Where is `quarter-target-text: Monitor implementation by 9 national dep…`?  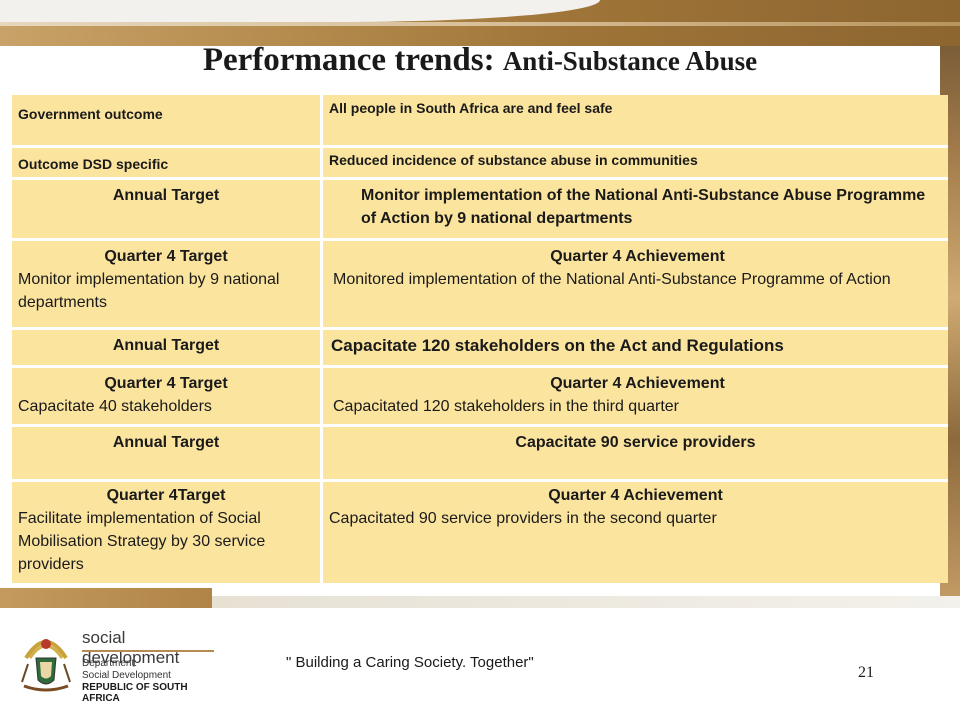 quarter-target-text: Monitor implementation by 9 national dep… is located at coordinates (149, 291).